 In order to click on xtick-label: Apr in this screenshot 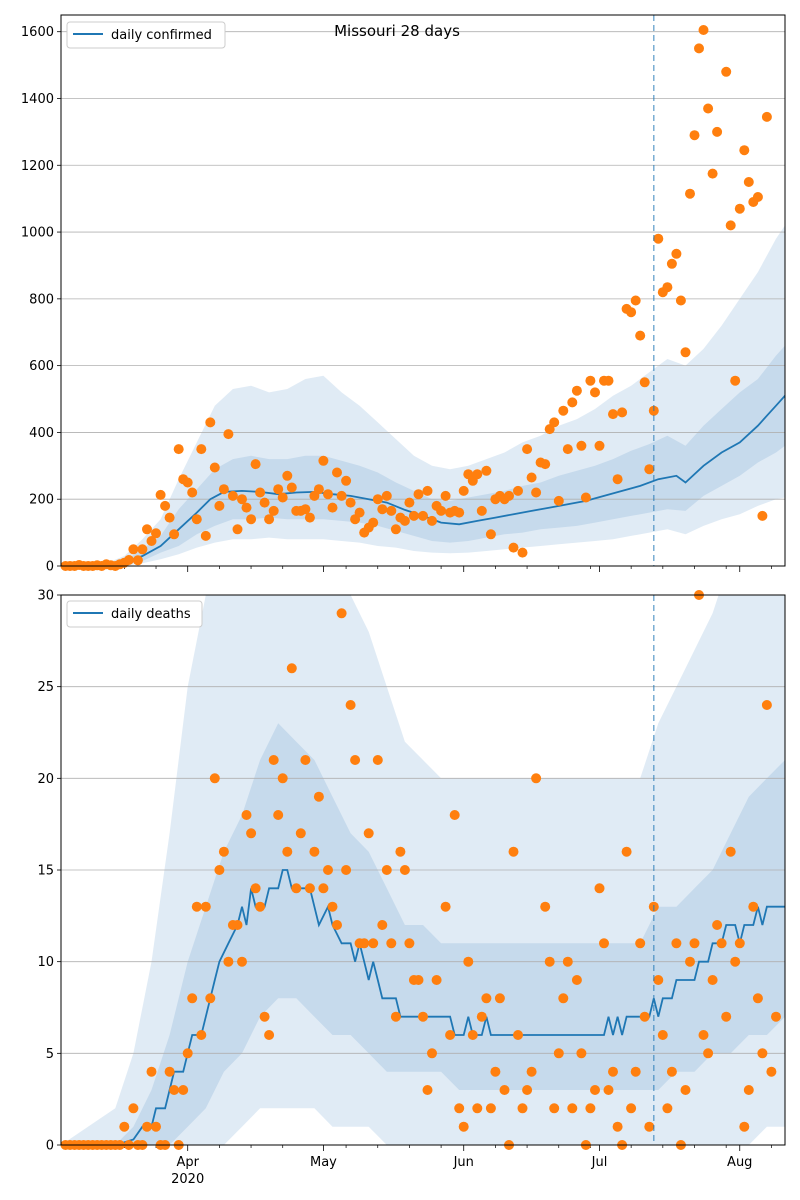, I will do `click(187, 1162)`.